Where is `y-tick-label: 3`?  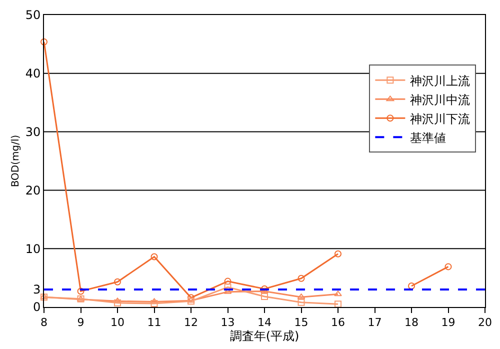 y-tick-label: 3 is located at coordinates (36, 289).